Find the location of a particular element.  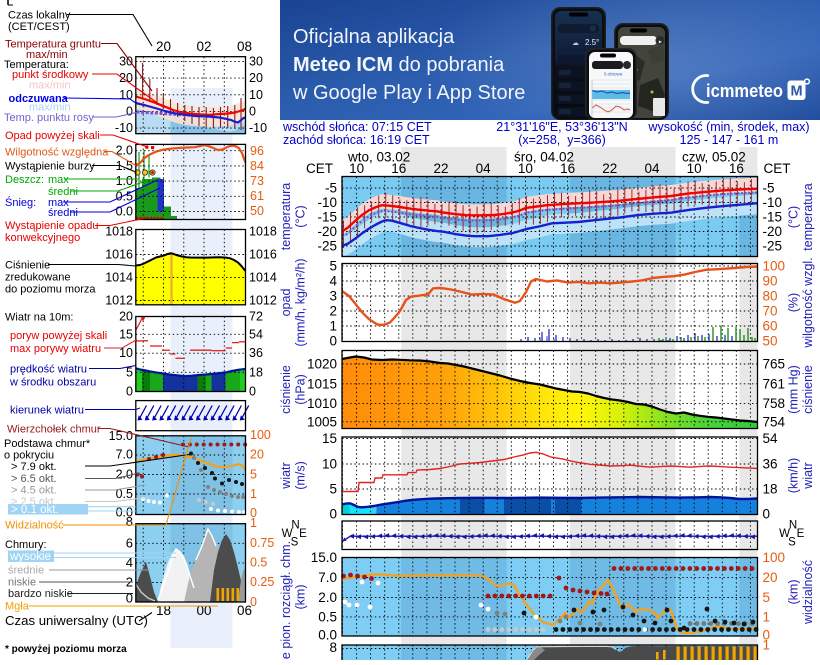

svg-text: wschód słońca: 07:15 CET is located at coordinates (357, 127).